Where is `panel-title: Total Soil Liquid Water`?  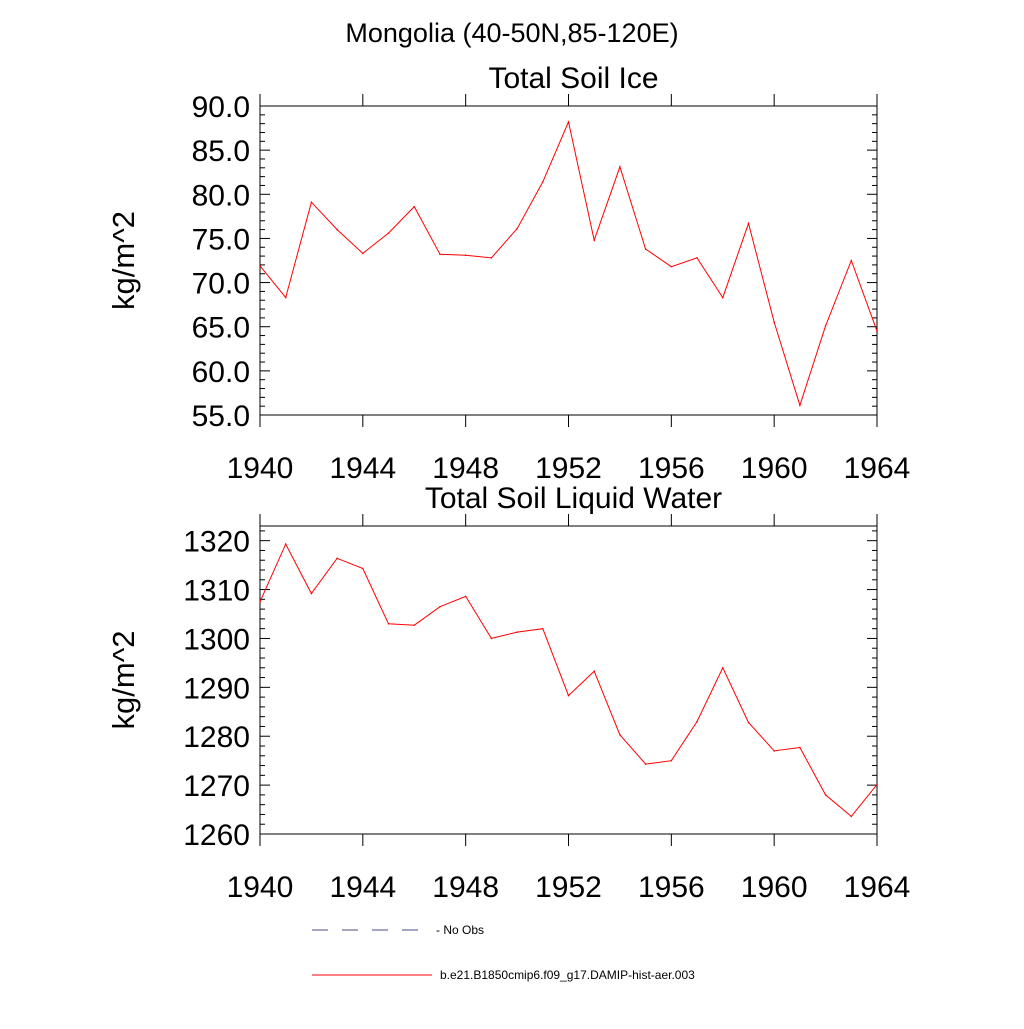 panel-title: Total Soil Liquid Water is located at coordinates (573, 498).